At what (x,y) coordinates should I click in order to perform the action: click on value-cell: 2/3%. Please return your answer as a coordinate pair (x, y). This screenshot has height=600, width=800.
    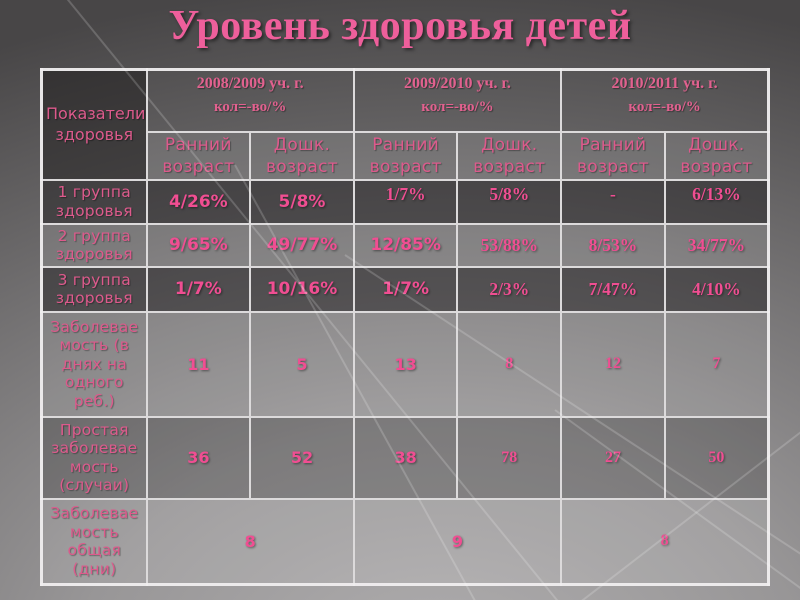
    Looking at the image, I should click on (509, 289).